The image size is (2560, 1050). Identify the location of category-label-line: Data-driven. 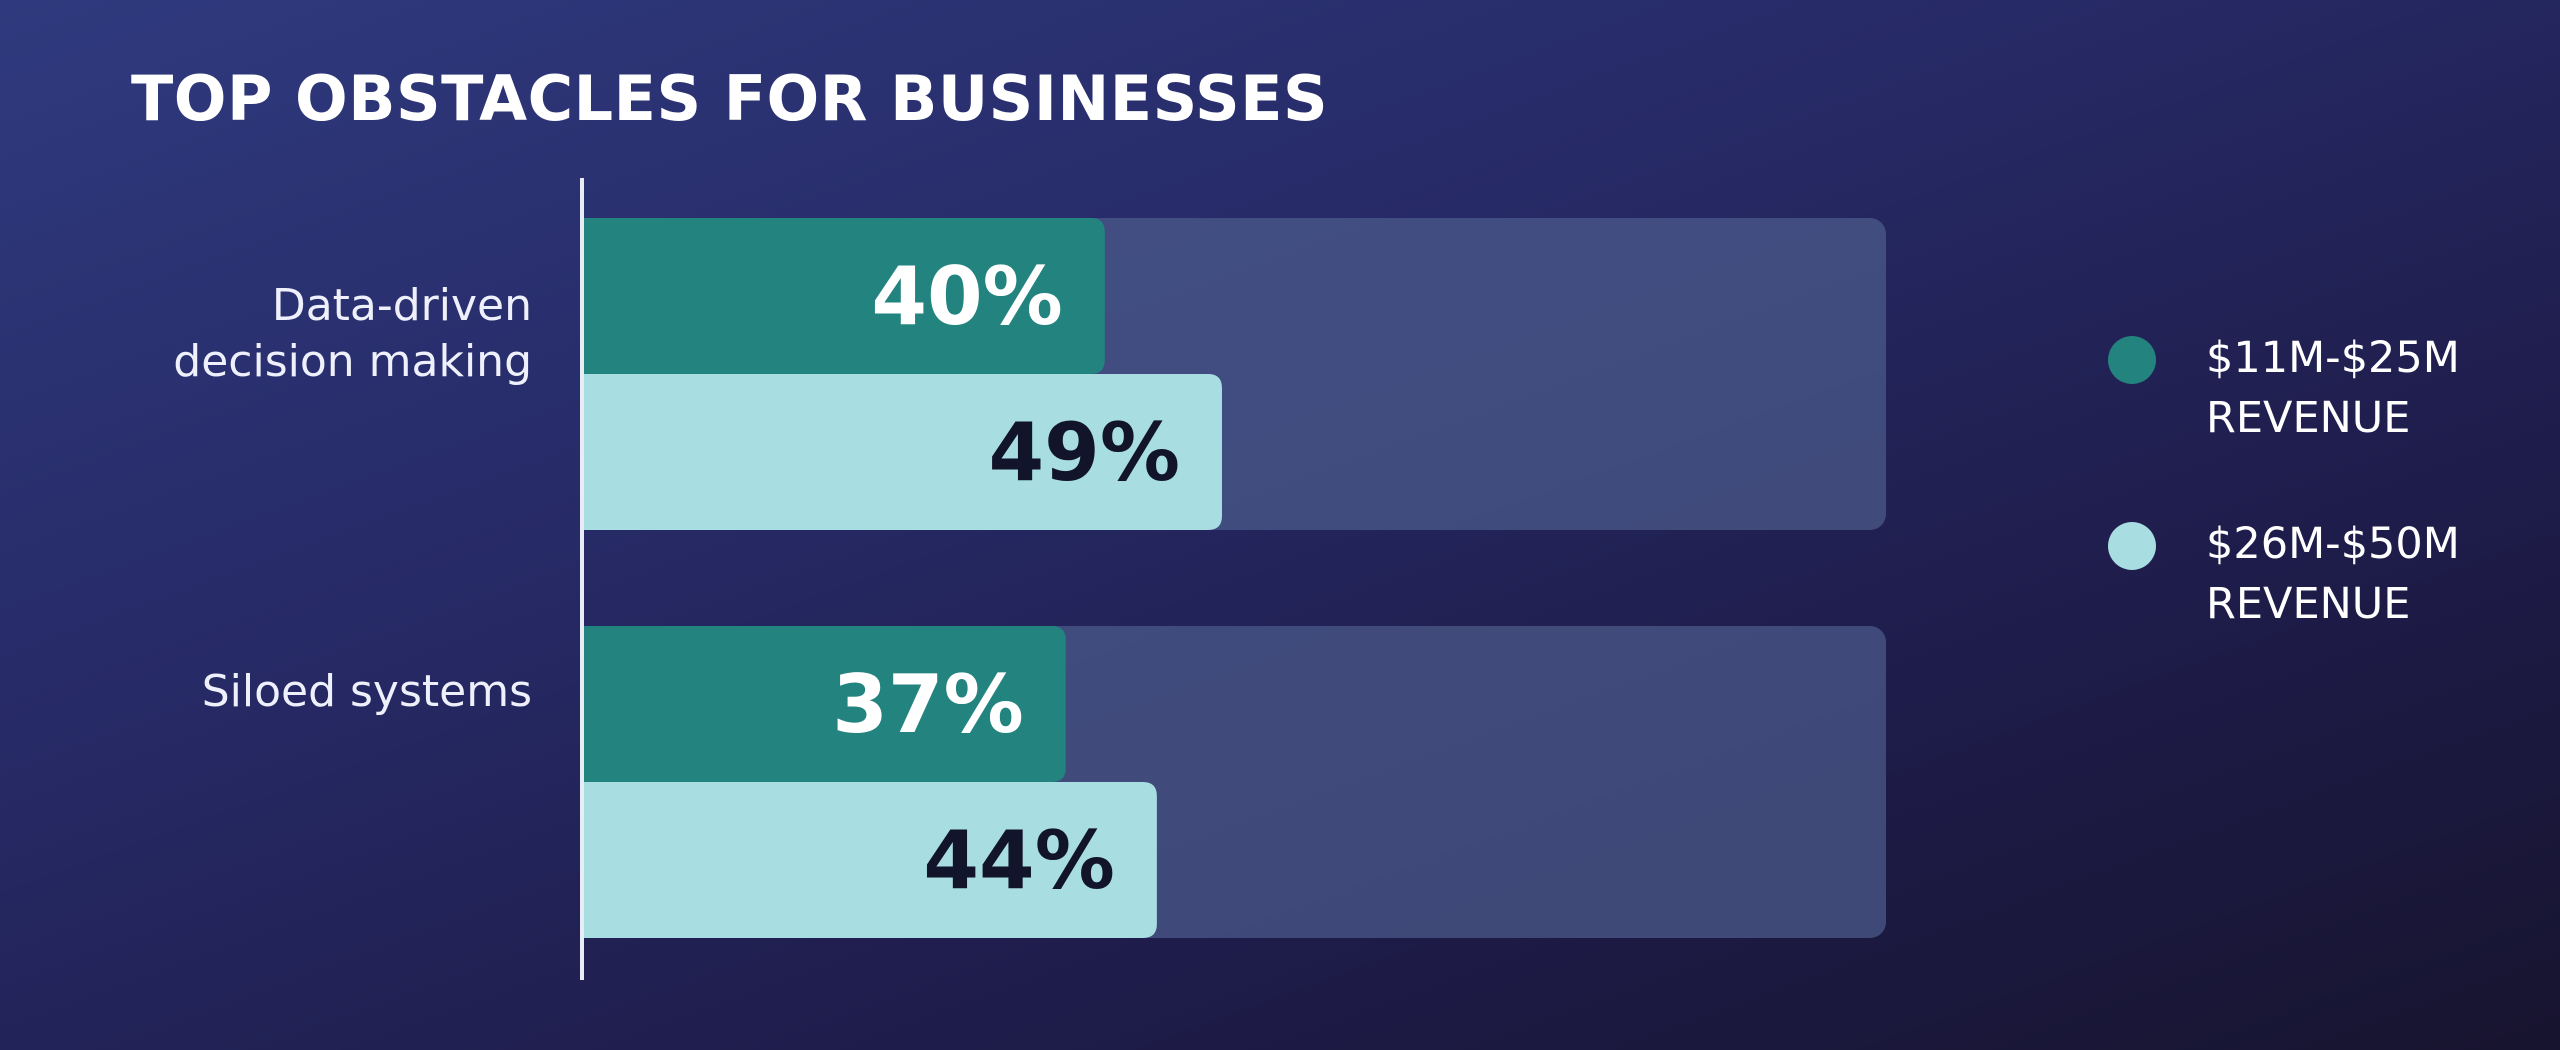
(401, 305).